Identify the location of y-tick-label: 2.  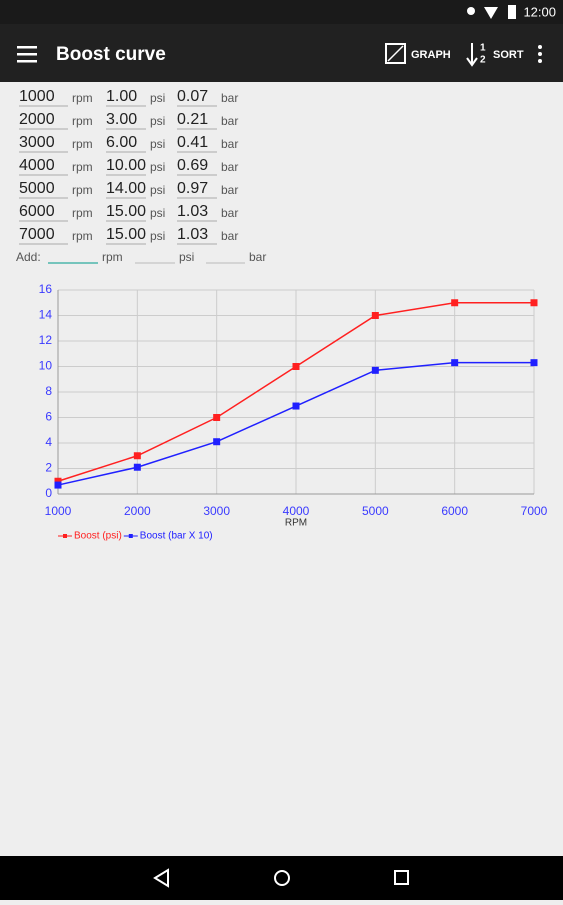
(48, 468).